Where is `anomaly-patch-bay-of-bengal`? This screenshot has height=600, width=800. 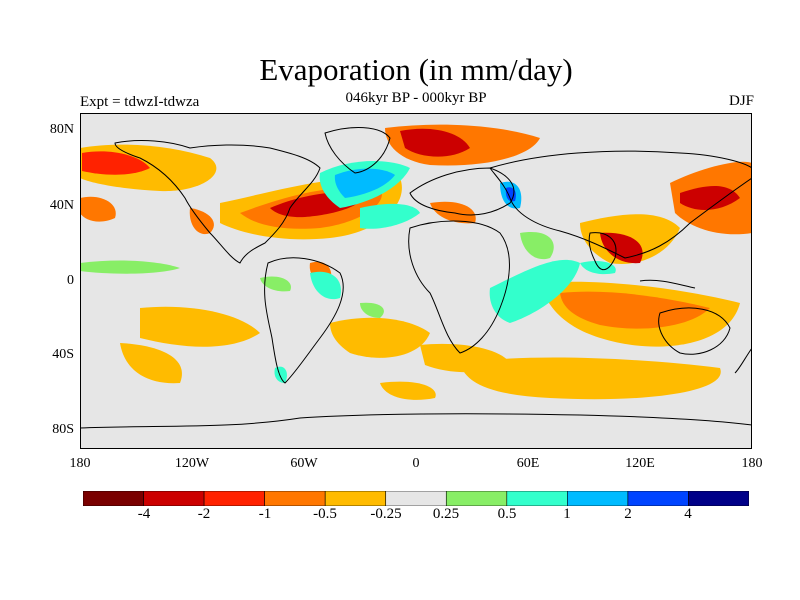
anomaly-patch-bay-of-bengal is located at coordinates (598, 268).